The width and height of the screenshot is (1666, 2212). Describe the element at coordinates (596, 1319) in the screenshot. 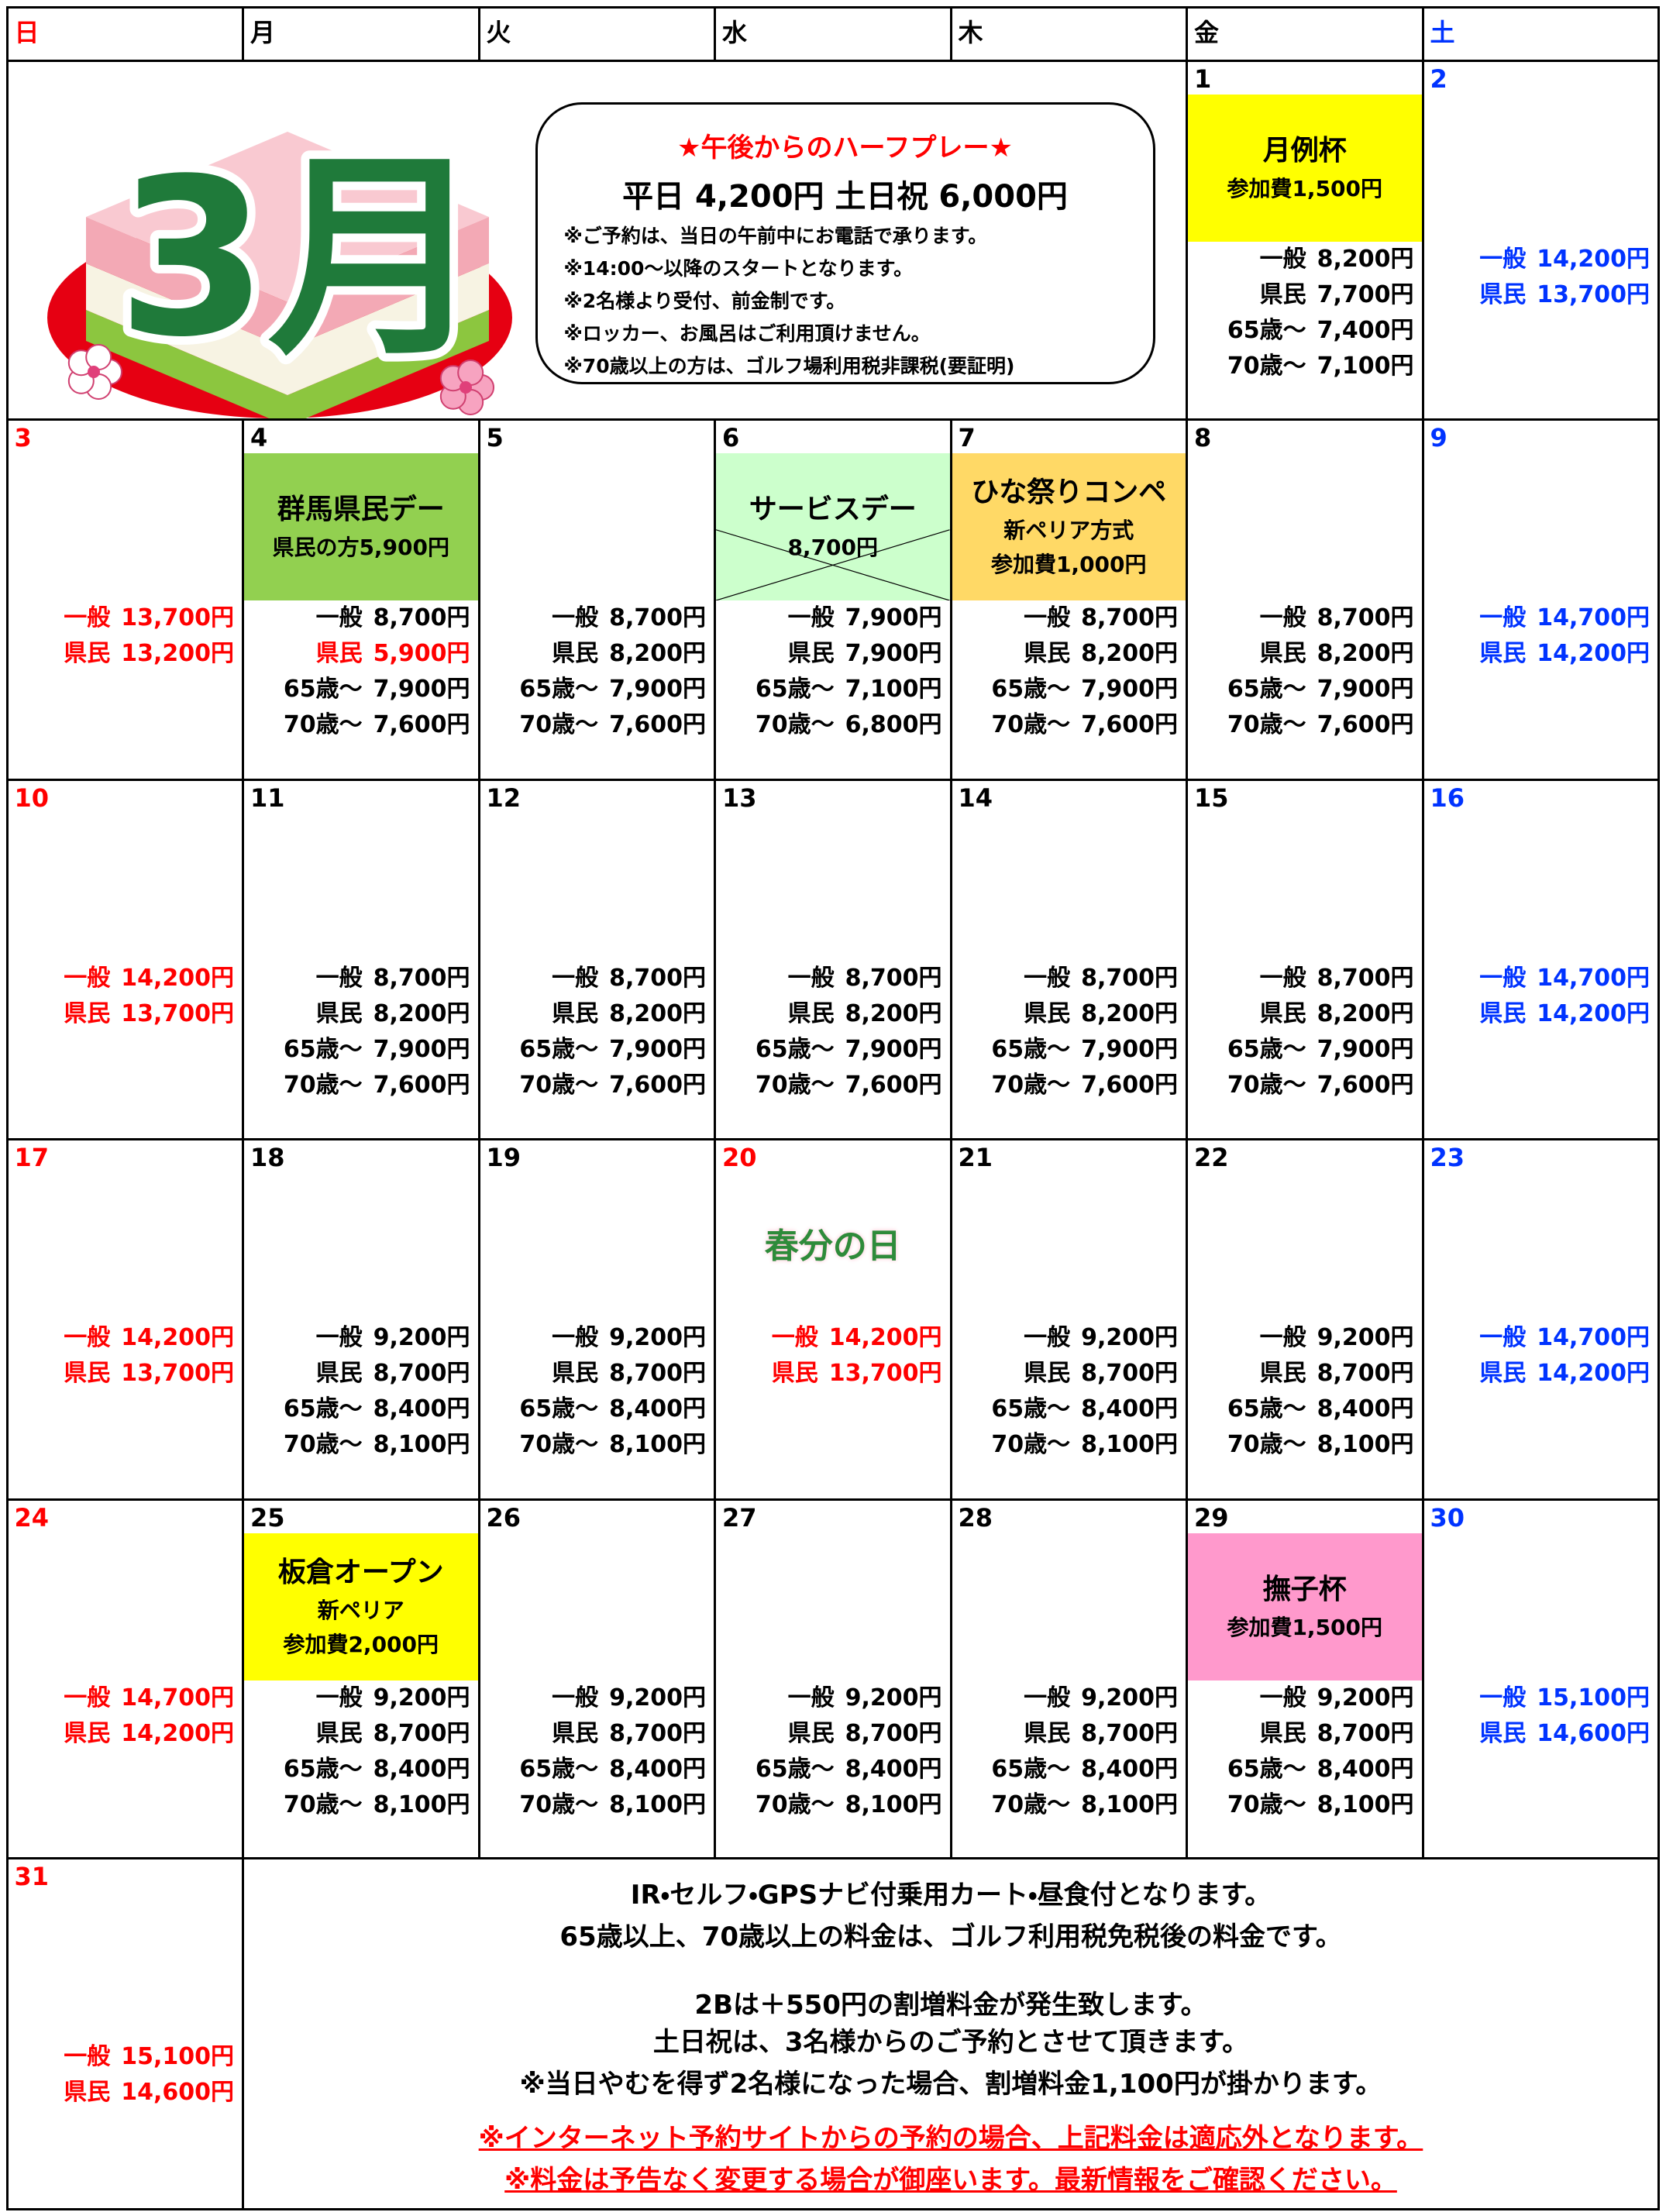

I see `day-cell: 19 一般 9,200円 県民 8,700円 65歳～ 8,400円 70歳～ 8,100円` at that location.